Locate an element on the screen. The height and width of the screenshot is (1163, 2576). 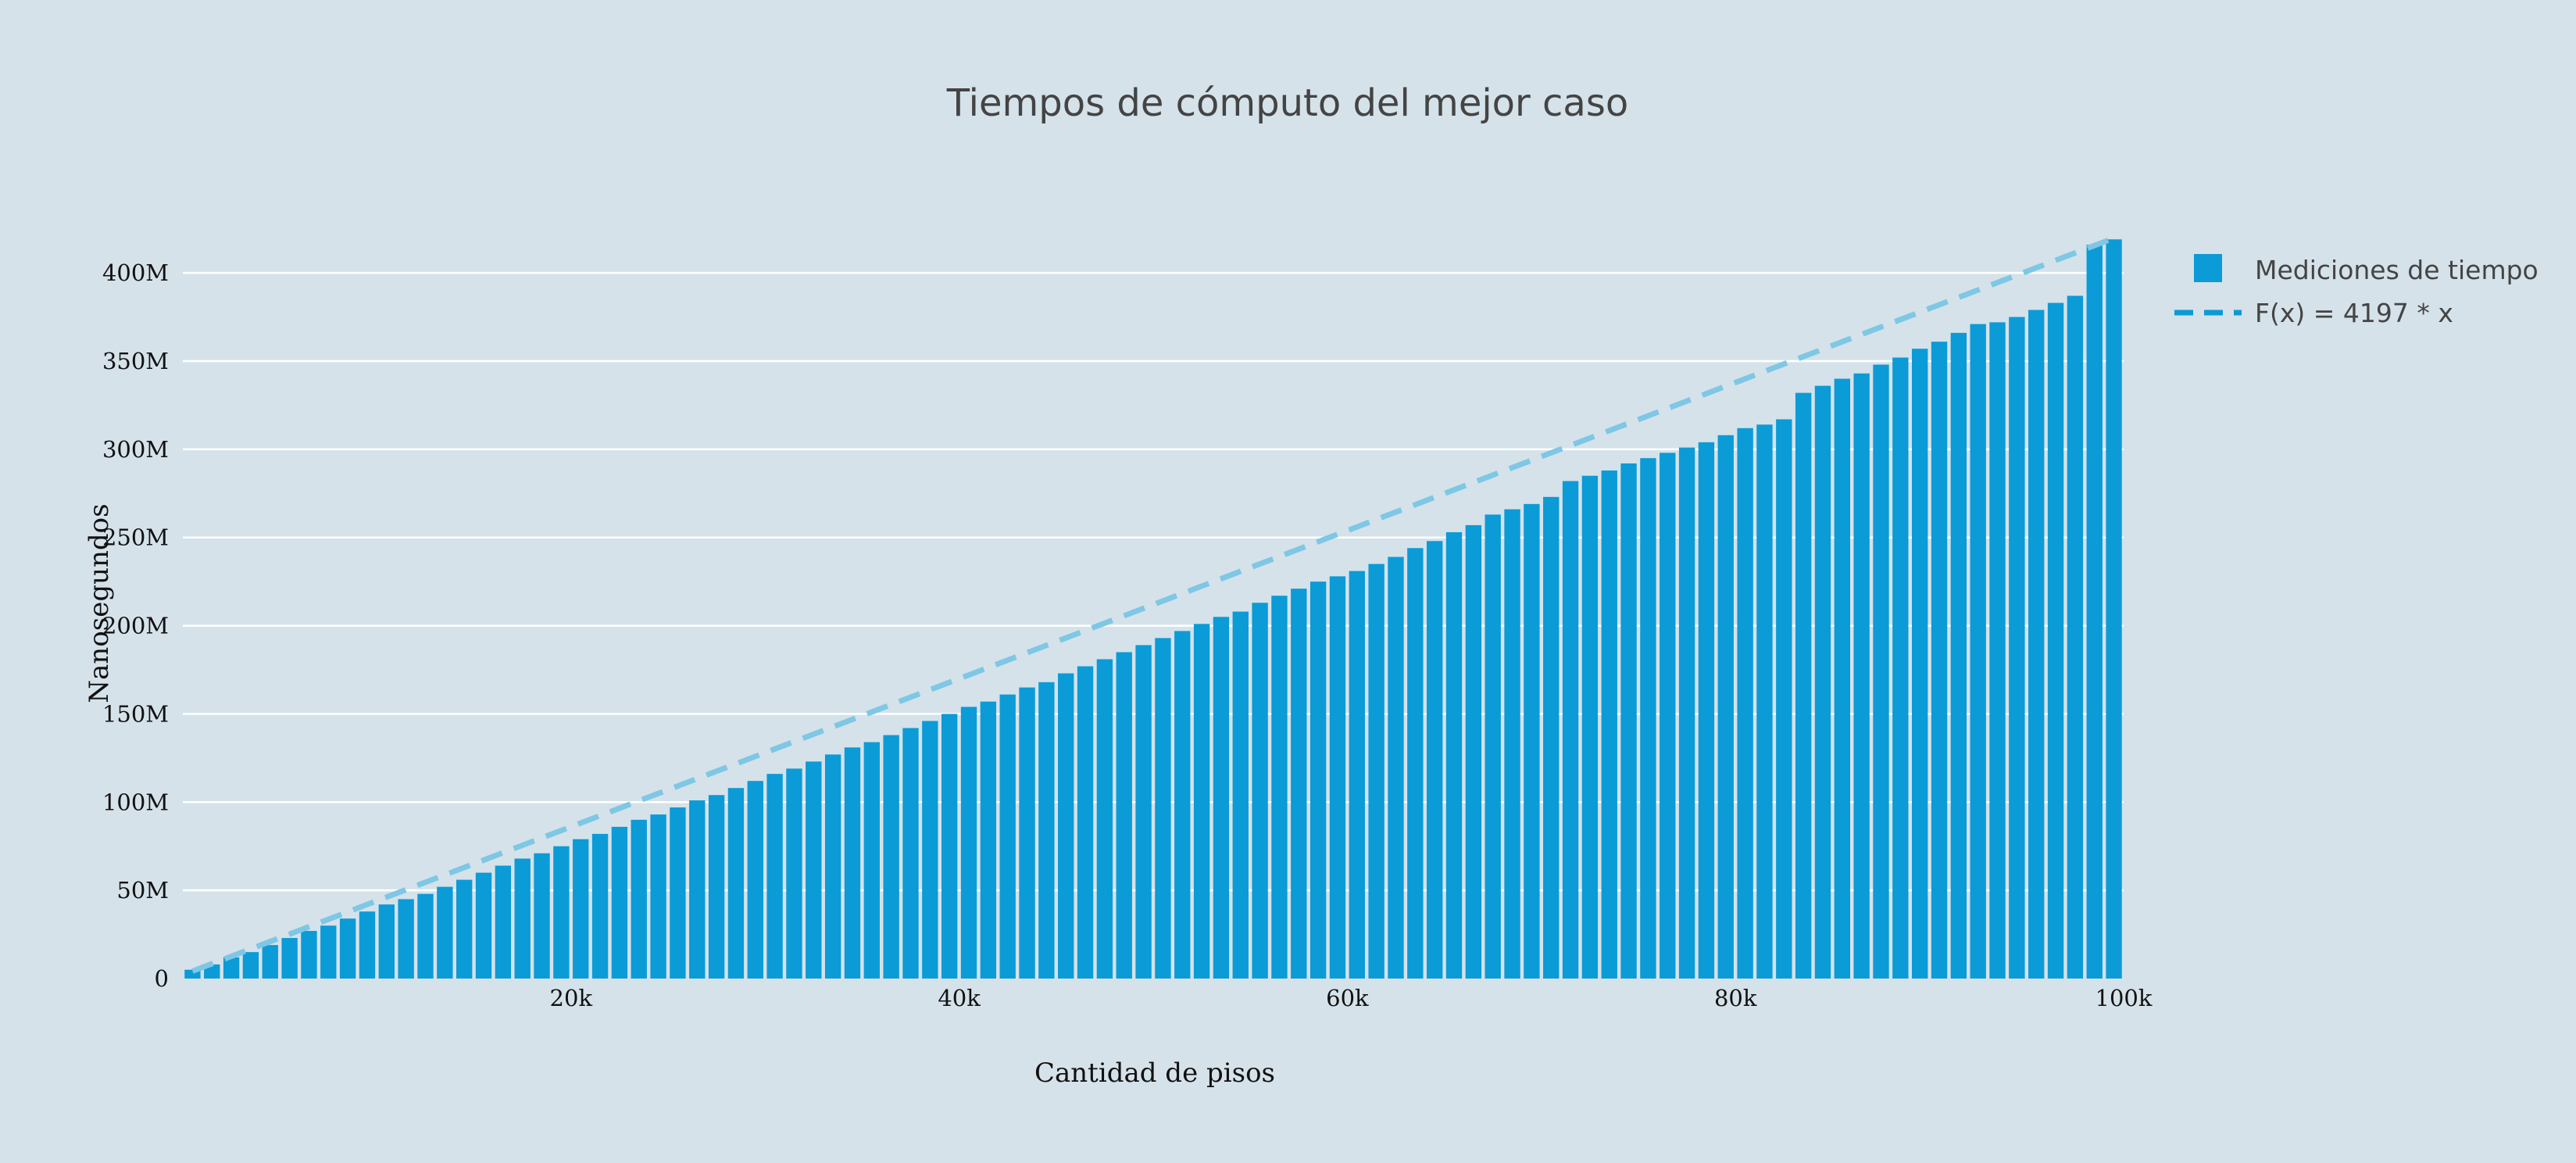
legend: Mediciones de tiempo F(x) = 4197 * x is located at coordinates (2356, 291).